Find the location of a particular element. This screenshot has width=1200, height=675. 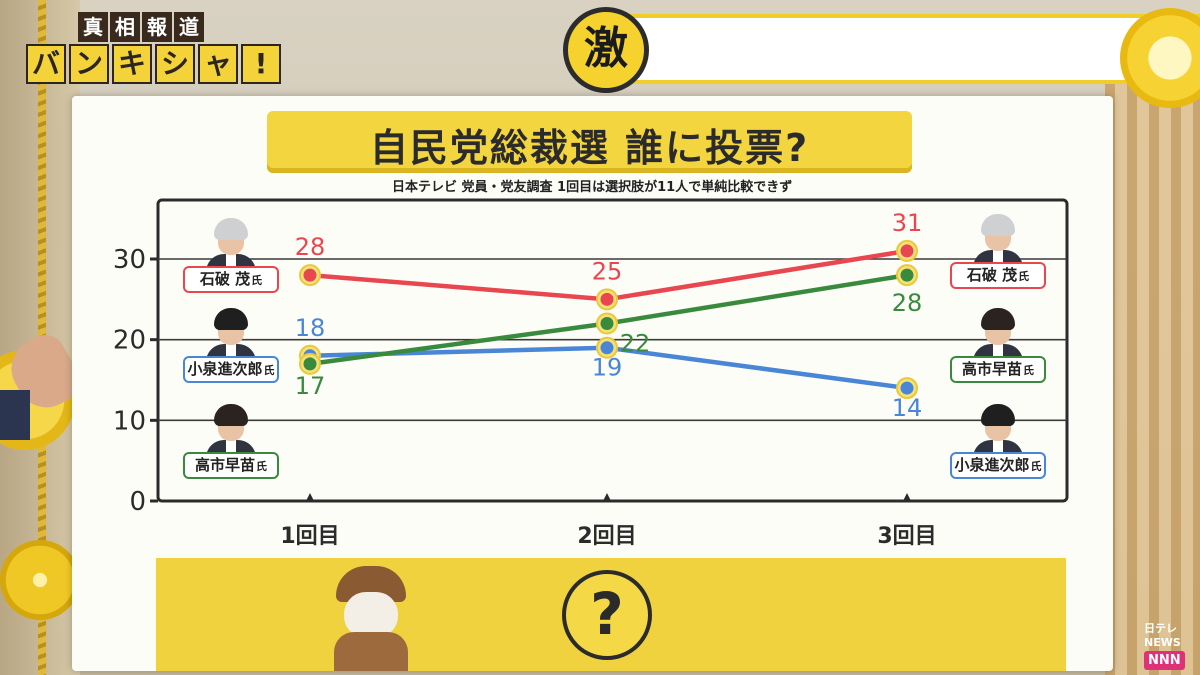

data-label: 22 is located at coordinates (635, 344).